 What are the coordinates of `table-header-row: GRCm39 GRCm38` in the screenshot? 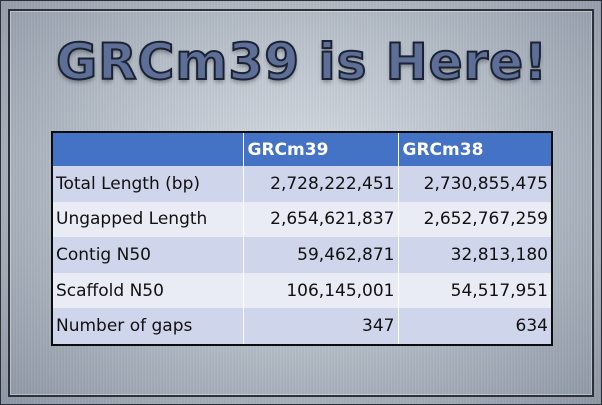 It's located at (302, 149).